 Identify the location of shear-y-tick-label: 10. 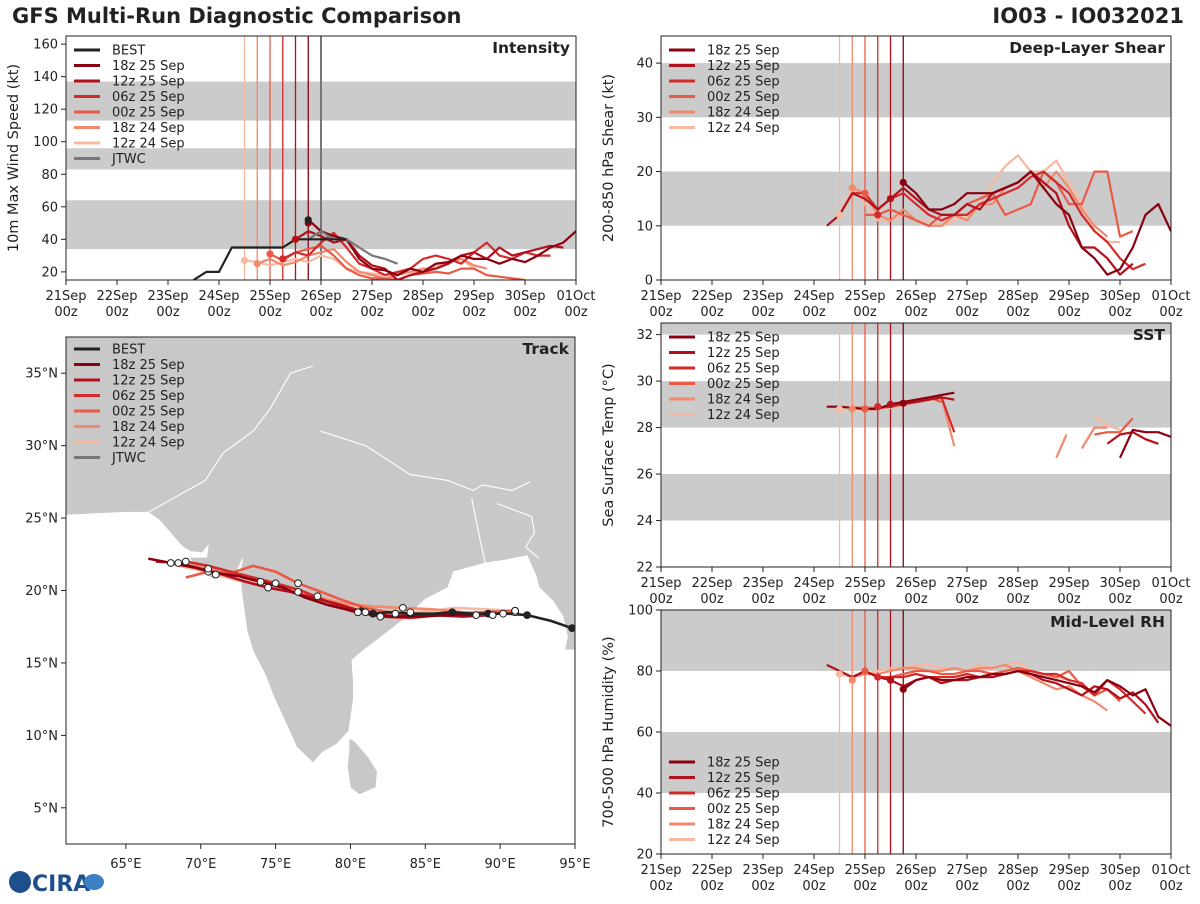
(644, 226).